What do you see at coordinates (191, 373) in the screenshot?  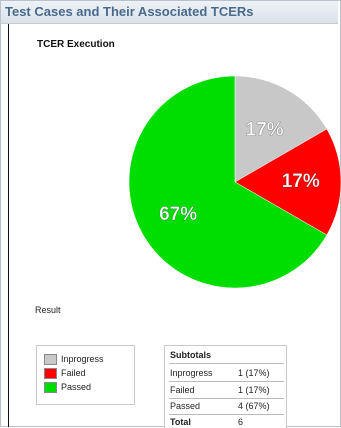 I see `subtotals-row-label: Inprogress` at bounding box center [191, 373].